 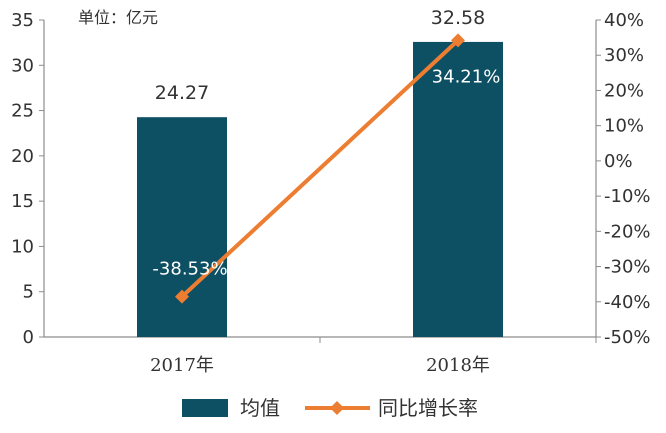 I want to click on legend: 均值 同比增长率, so click(x=330, y=408).